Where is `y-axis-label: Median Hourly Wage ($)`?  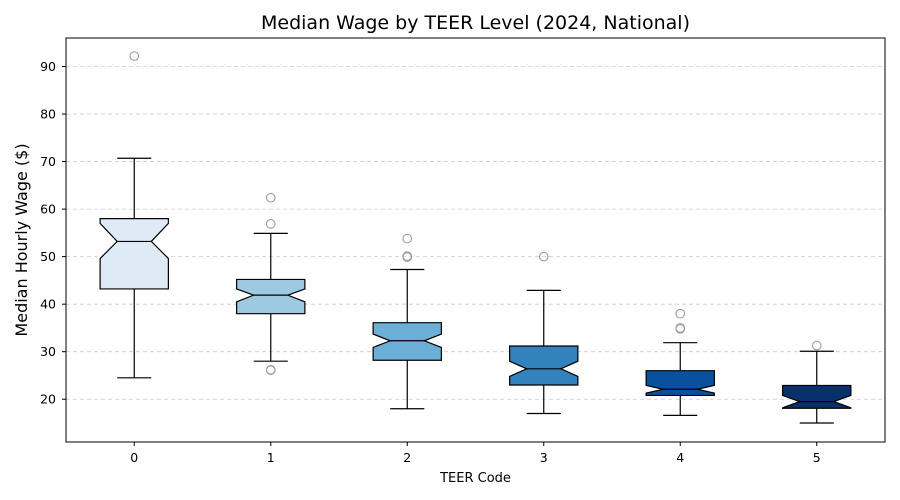
y-axis-label: Median Hourly Wage ($) is located at coordinates (21, 239).